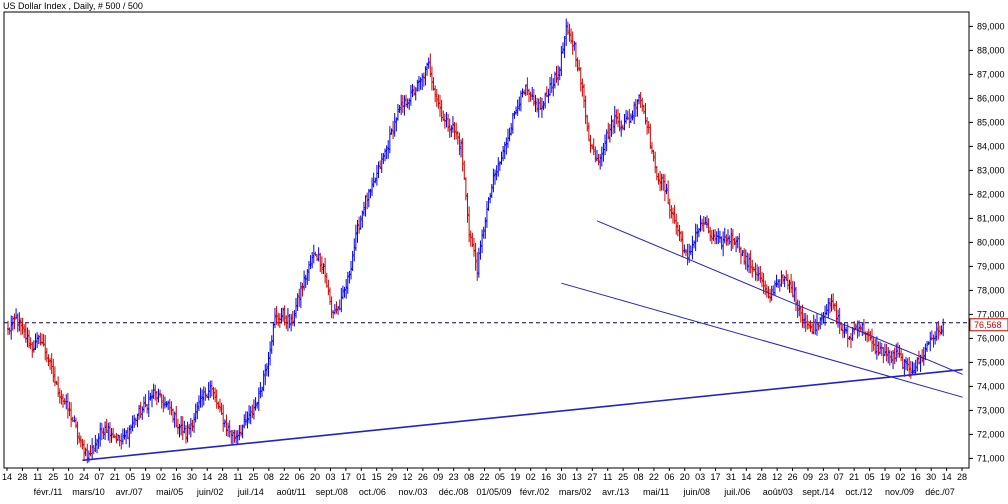  I want to click on y-tick-label: 88,000, so click(991, 50).